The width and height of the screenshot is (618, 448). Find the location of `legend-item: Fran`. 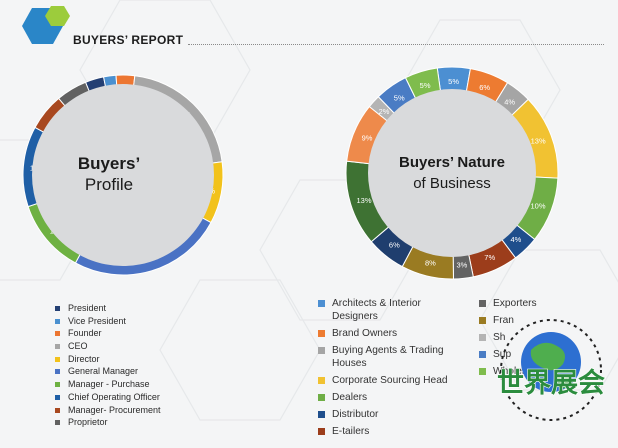

legend-item: Fran is located at coordinates (548, 320).